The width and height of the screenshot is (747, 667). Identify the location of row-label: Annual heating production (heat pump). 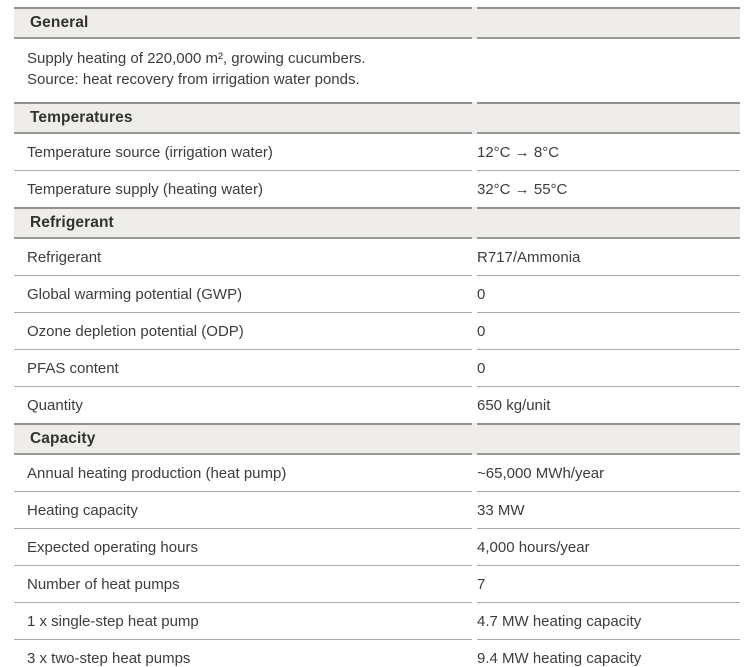
(157, 473).